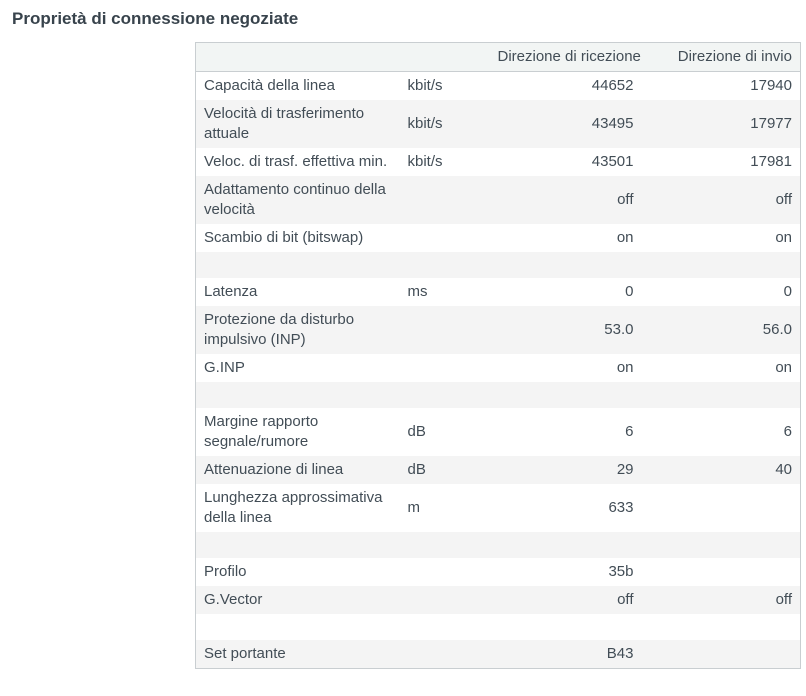  I want to click on header-direction-send: Direzione di invio, so click(721, 57).